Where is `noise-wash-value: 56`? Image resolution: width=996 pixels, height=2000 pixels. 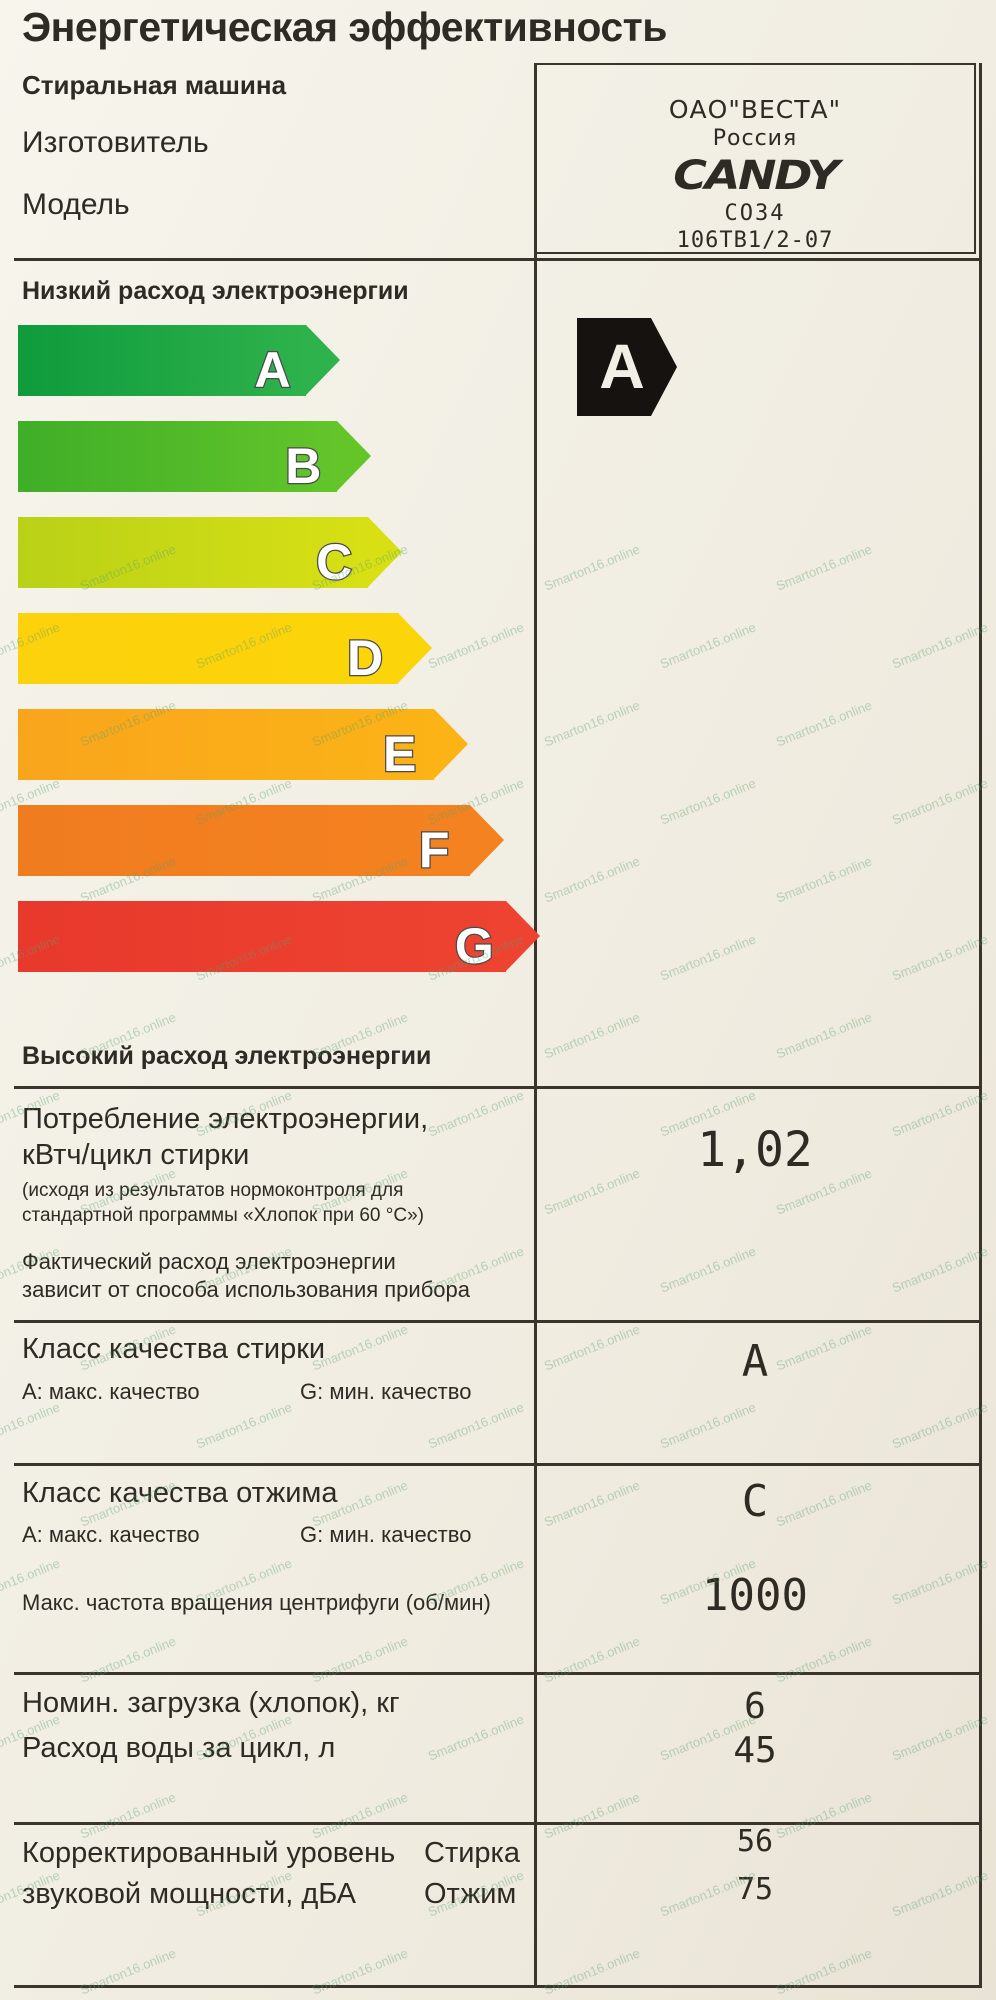
noise-wash-value: 56 is located at coordinates (755, 1841).